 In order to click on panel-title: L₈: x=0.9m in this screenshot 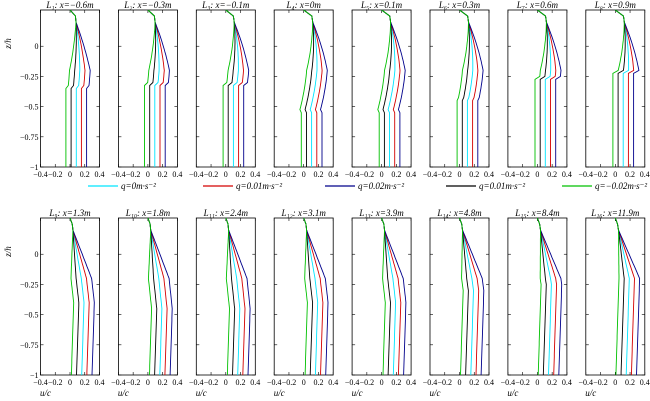, I will do `click(615, 5)`.